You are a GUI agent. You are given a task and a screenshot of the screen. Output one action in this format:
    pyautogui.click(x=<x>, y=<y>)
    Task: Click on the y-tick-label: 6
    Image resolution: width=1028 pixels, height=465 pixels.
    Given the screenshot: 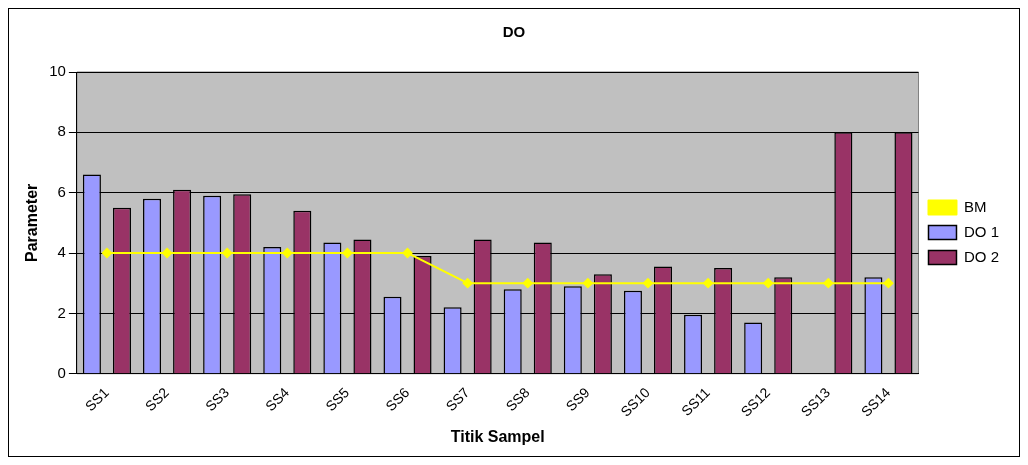 What is the action you would take?
    pyautogui.click(x=61, y=191)
    